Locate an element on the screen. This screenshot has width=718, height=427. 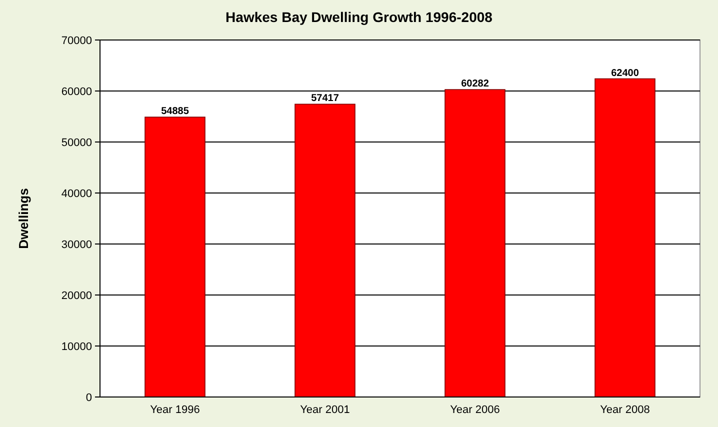
chart-title: Hawkes Bay Dwelling Growth 1996-2008 is located at coordinates (359, 17).